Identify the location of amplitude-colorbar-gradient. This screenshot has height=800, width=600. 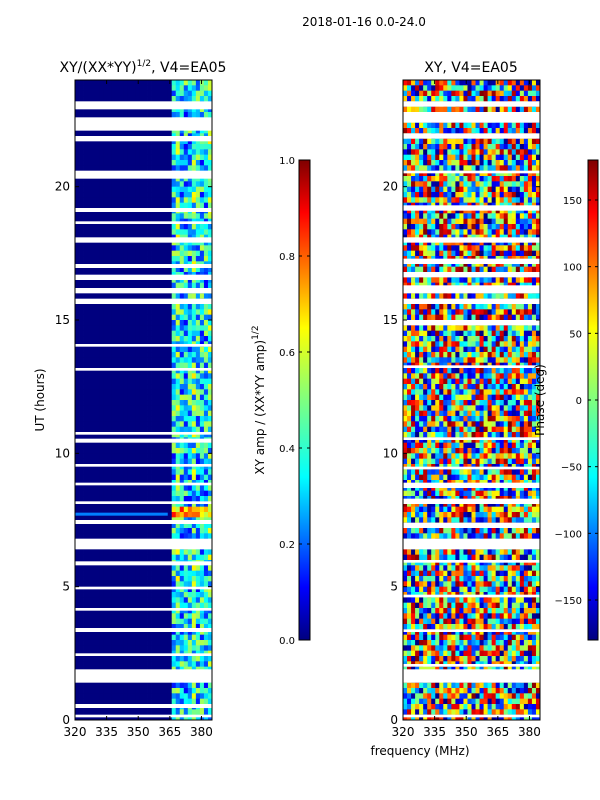
(304, 400).